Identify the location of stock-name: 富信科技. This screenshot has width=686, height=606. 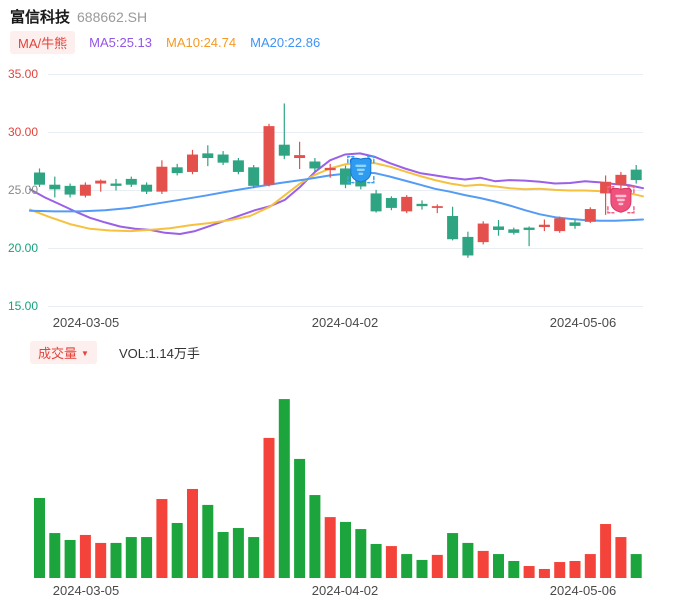
(40, 17).